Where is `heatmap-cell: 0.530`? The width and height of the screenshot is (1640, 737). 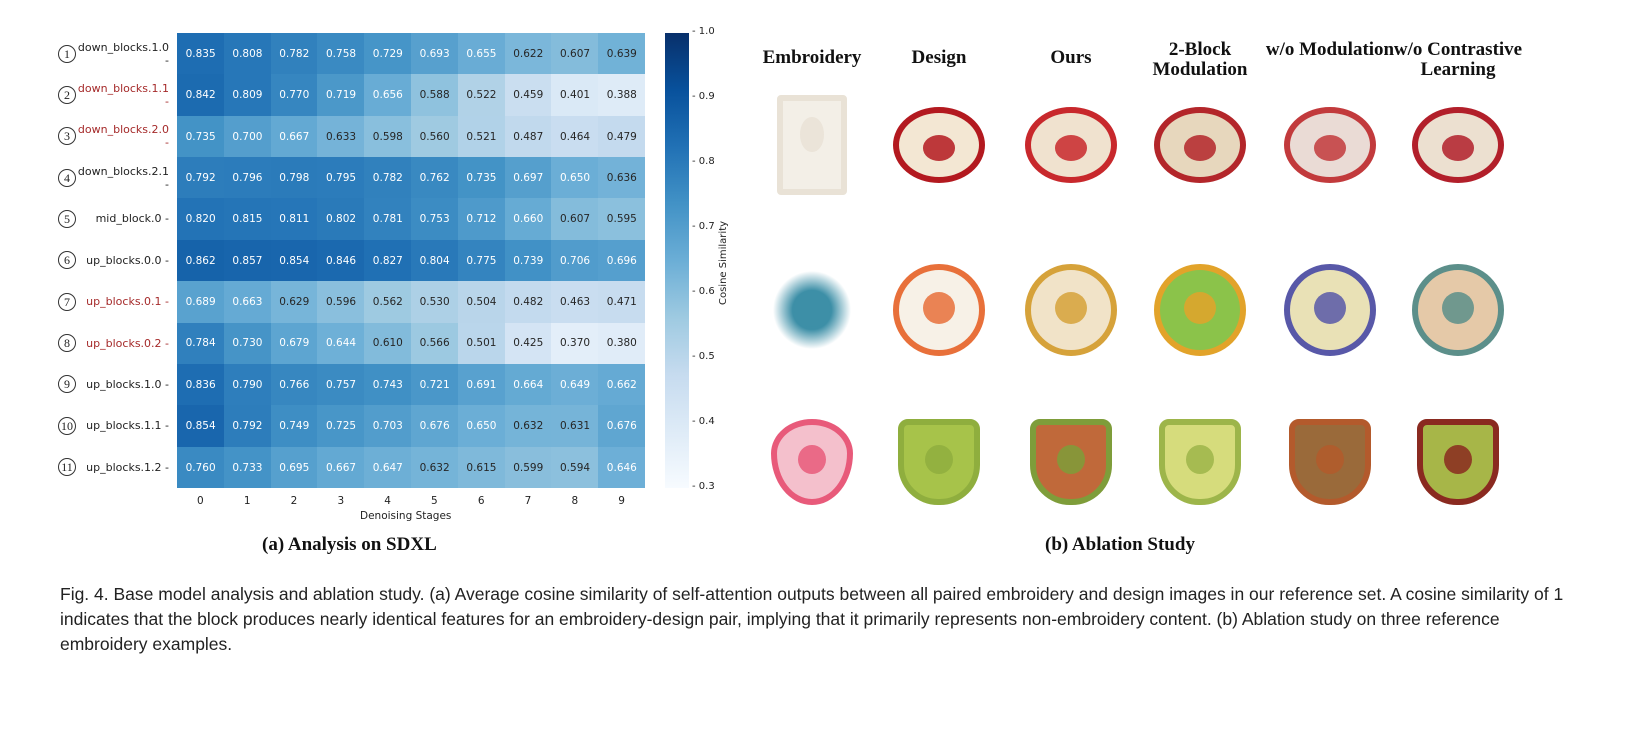
heatmap-cell: 0.530 is located at coordinates (435, 302).